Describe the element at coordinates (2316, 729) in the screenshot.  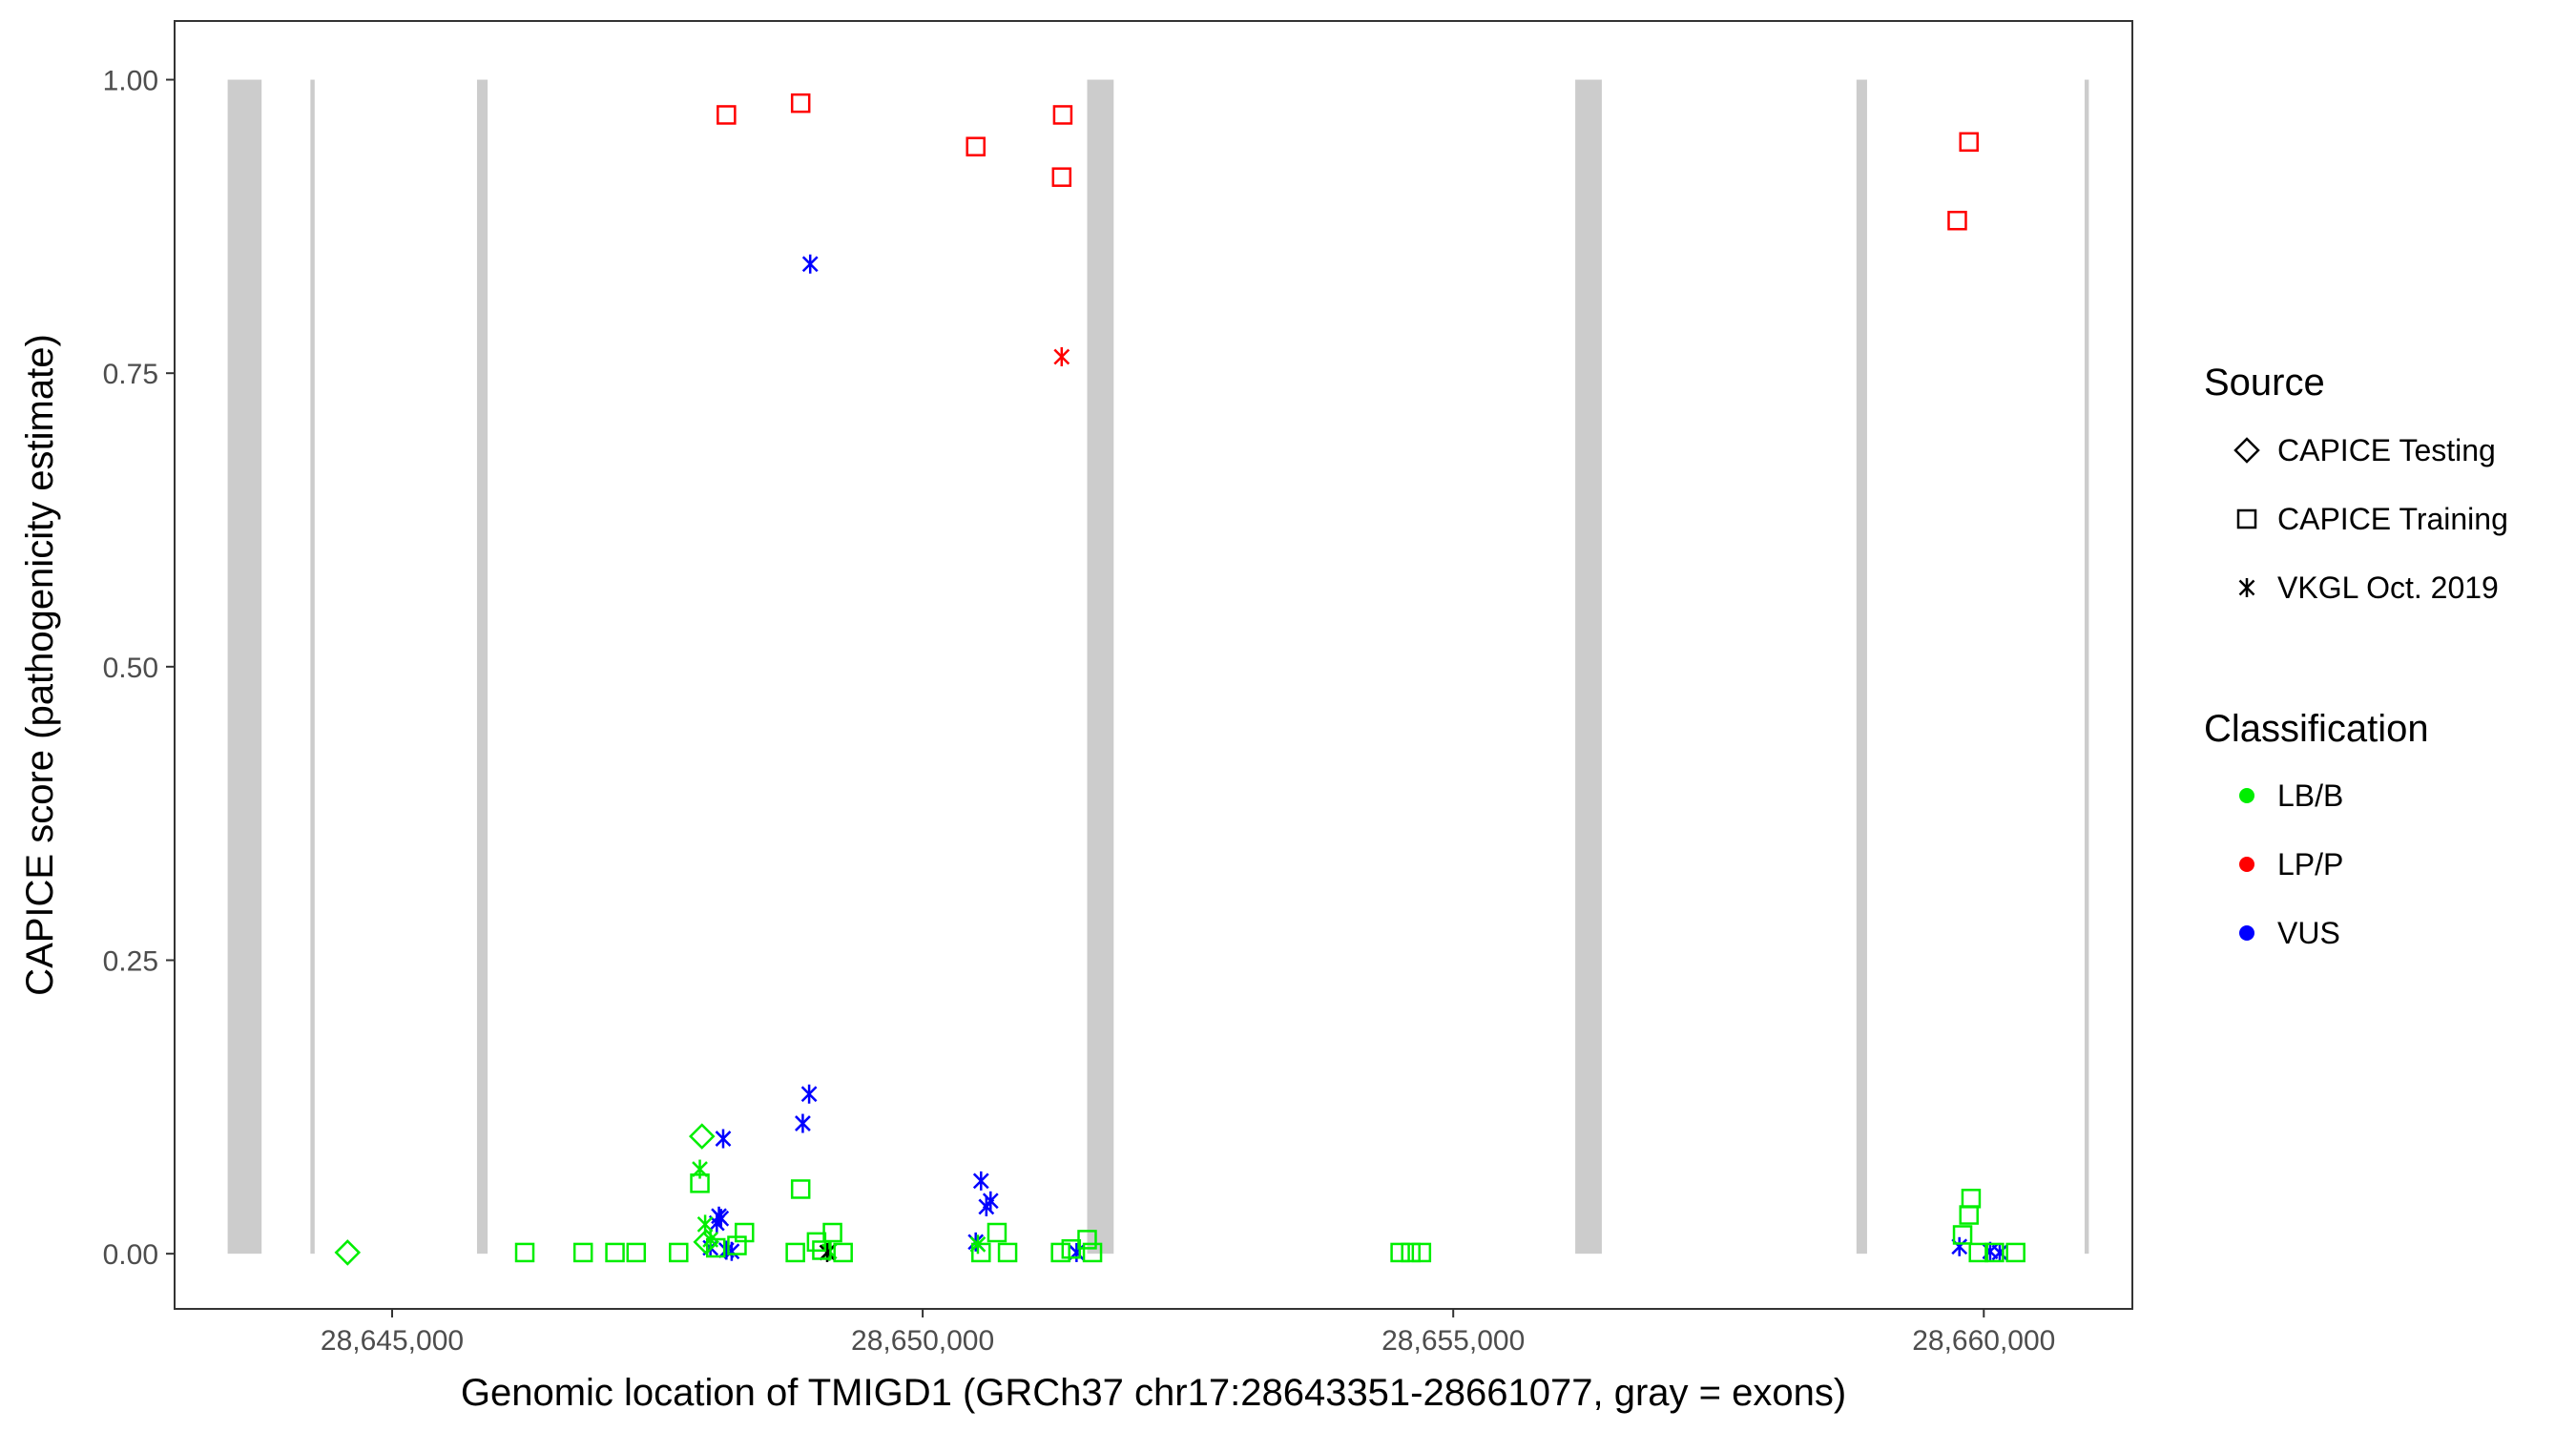
I see `legend-classification-title: Classification` at that location.